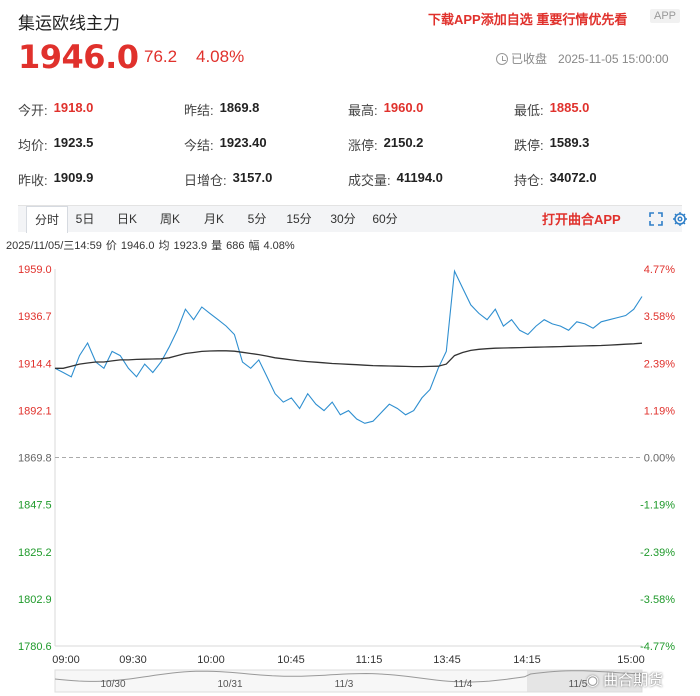 The image size is (700, 696). What do you see at coordinates (657, 553) in the screenshot?
I see `pct-tick-label: -2.39%` at bounding box center [657, 553].